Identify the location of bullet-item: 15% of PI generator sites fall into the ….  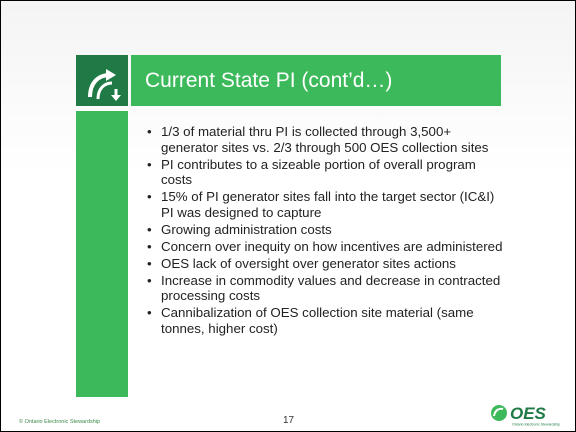
(327, 204).